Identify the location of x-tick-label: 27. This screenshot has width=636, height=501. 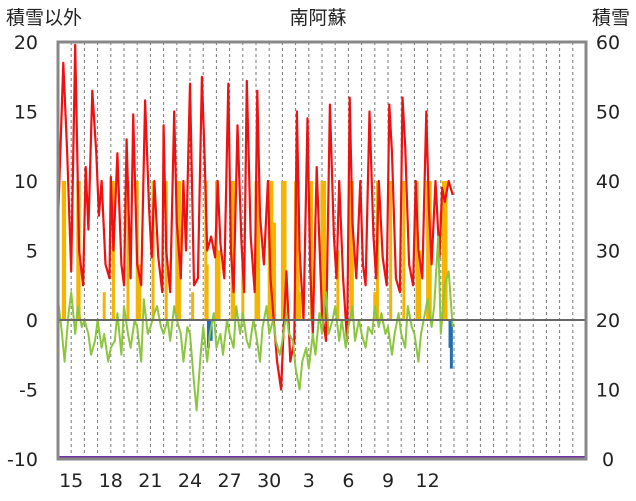
(230, 481).